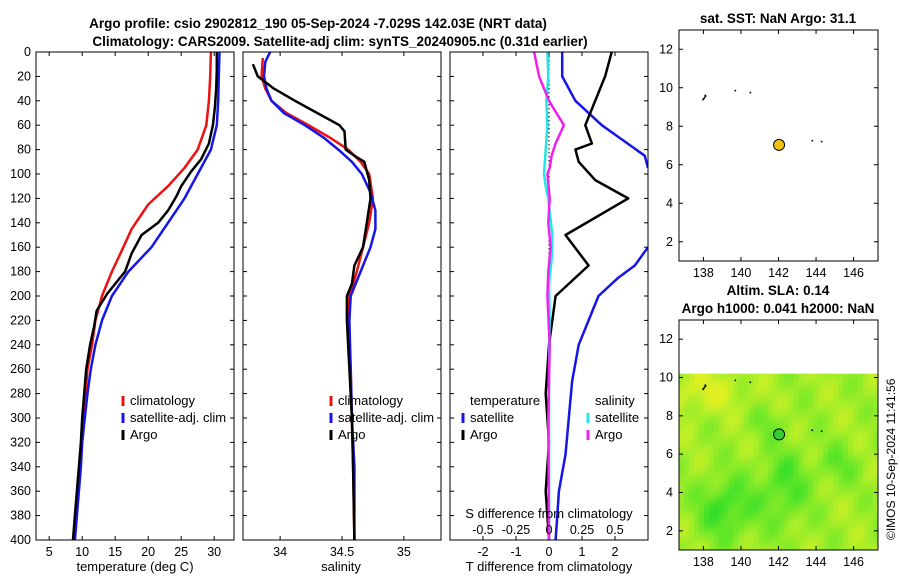 This screenshot has height=580, width=900. Describe the element at coordinates (816, 273) in the screenshot. I see `map-x-tick-label: 144` at that location.